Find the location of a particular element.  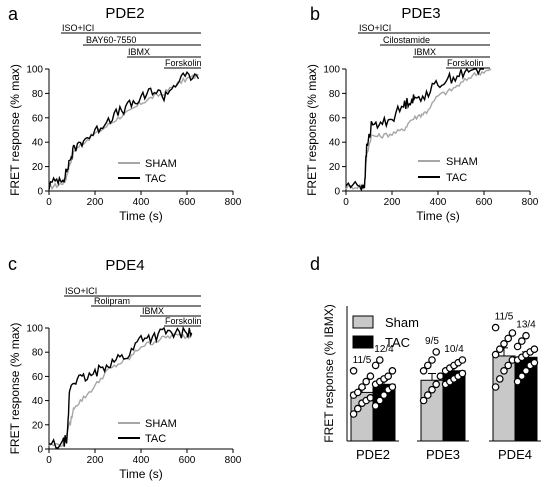

drug-bars-c is located at coordinates (132, 311).